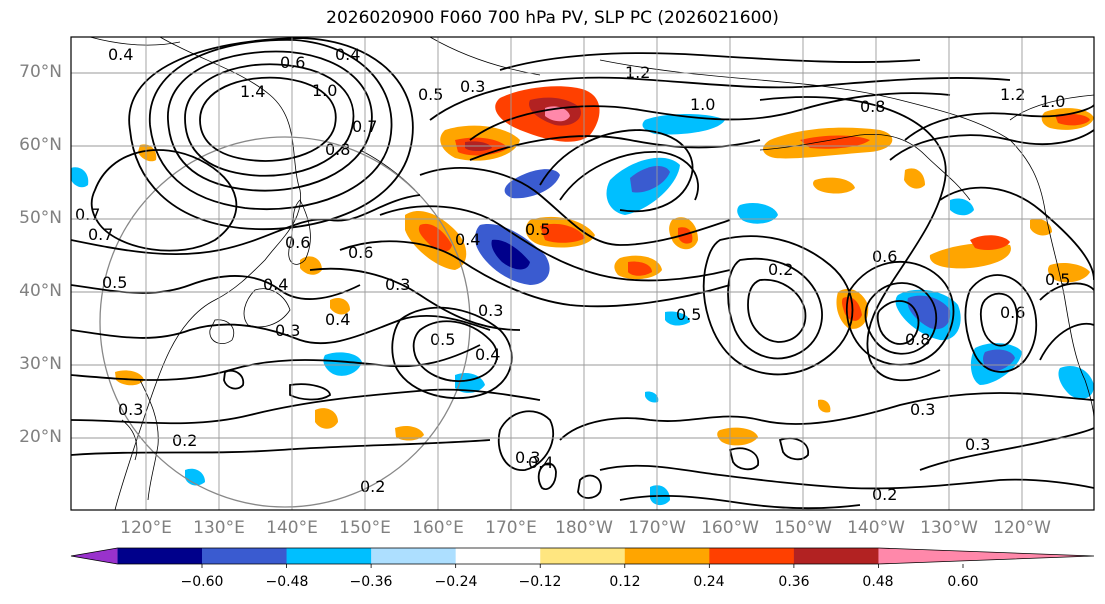 The image size is (1105, 604). I want to click on lon-label-120w: 120°W, so click(1022, 528).